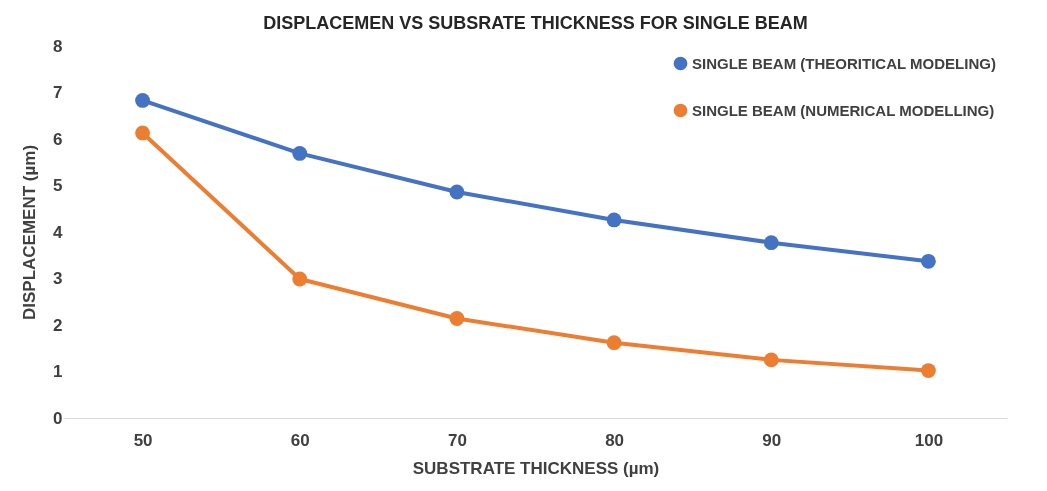 The image size is (1047, 491). What do you see at coordinates (58, 278) in the screenshot?
I see `y-tick-label: 3` at bounding box center [58, 278].